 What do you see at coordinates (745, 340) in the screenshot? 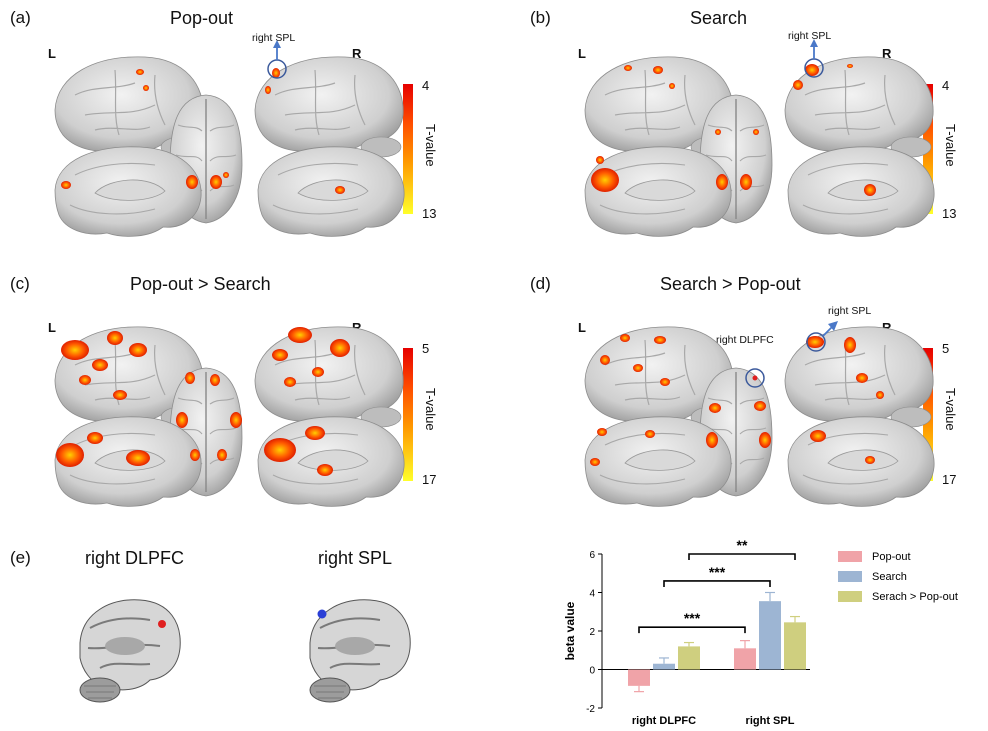
I see `right-dlpfc-annotation: right DLPFC` at bounding box center [745, 340].